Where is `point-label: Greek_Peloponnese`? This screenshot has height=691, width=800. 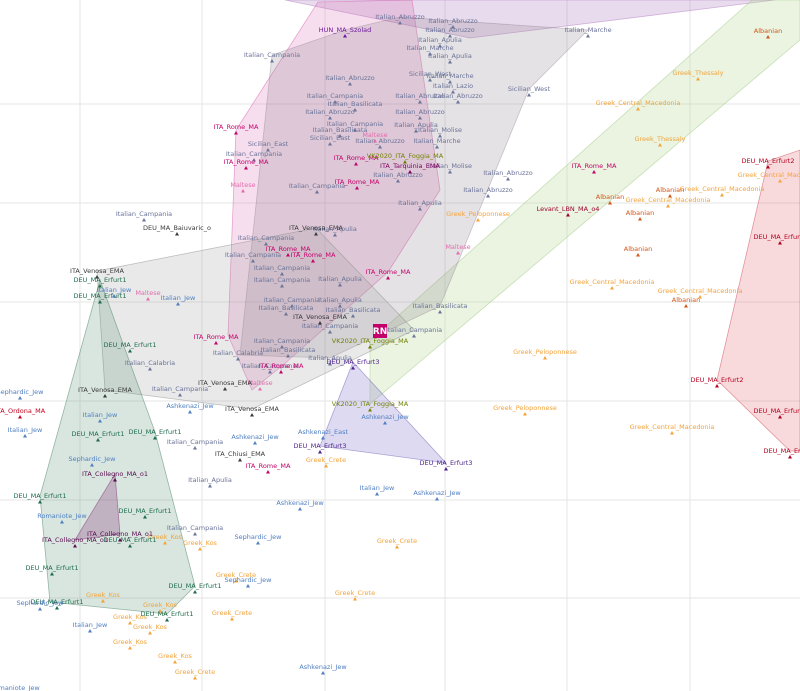 point-label: Greek_Peloponnese is located at coordinates (545, 352).